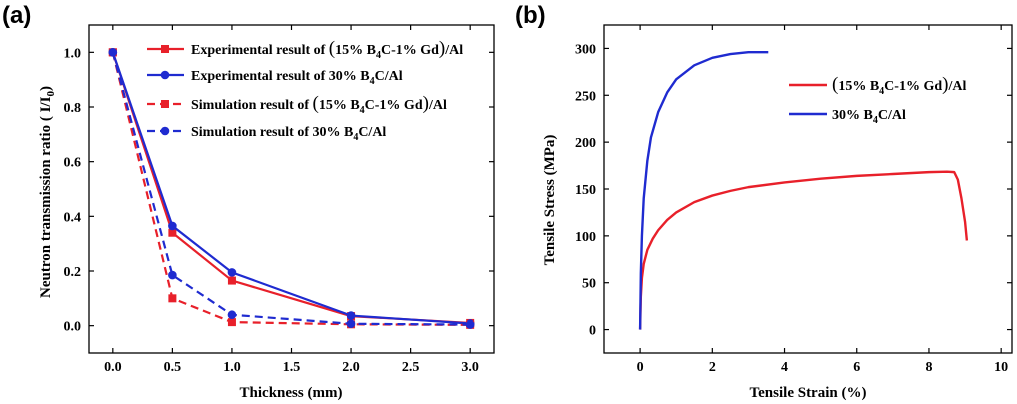  Describe the element at coordinates (640, 367) in the screenshot. I see `x-tick-label: 0` at that location.